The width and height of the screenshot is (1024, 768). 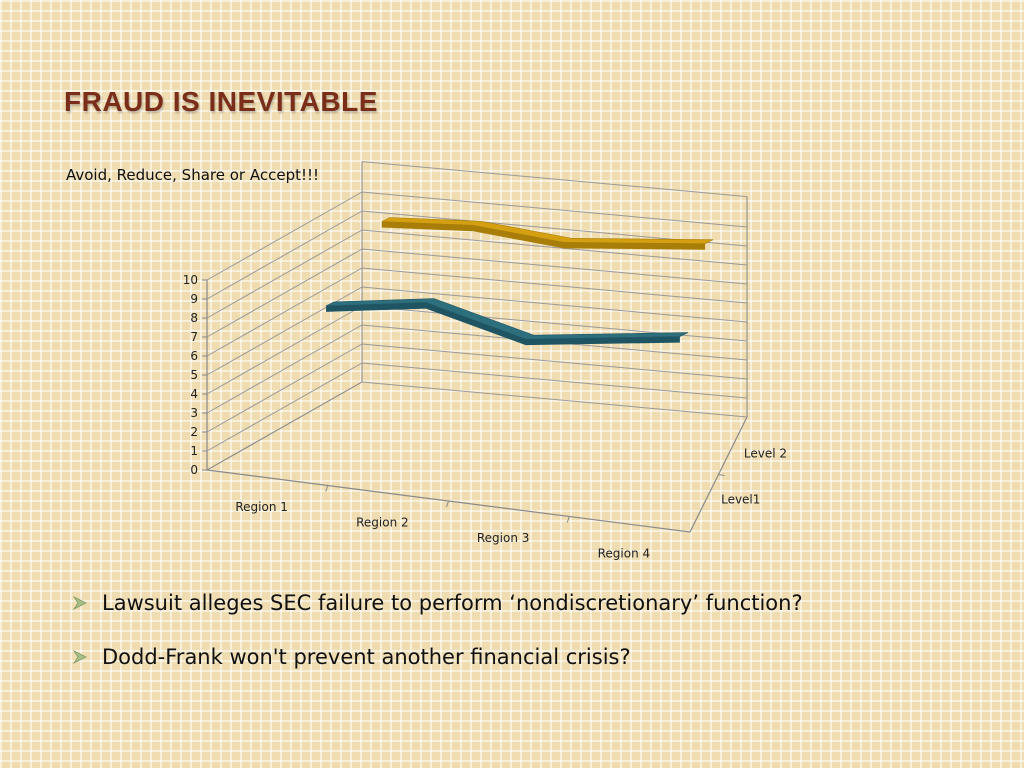 I want to click on y-tick-label: 10, so click(x=190, y=280).